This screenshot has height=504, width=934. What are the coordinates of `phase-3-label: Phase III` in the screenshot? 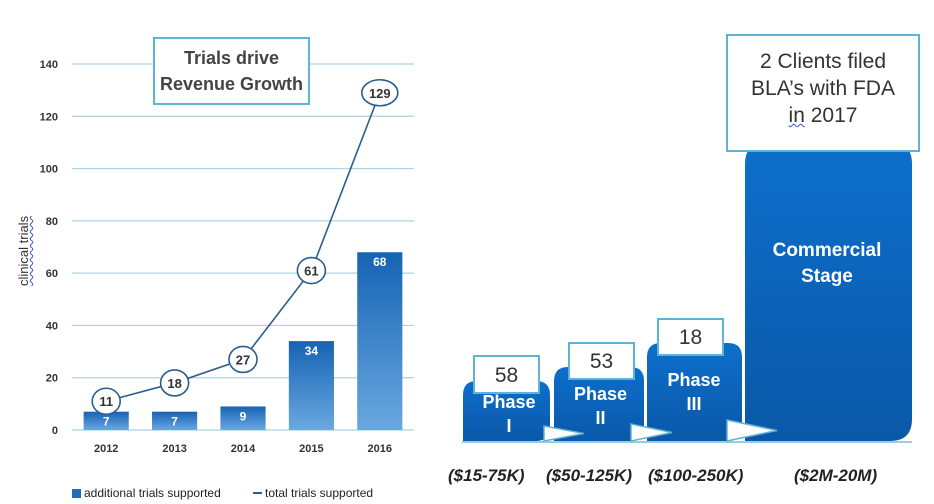 It's located at (694, 392).